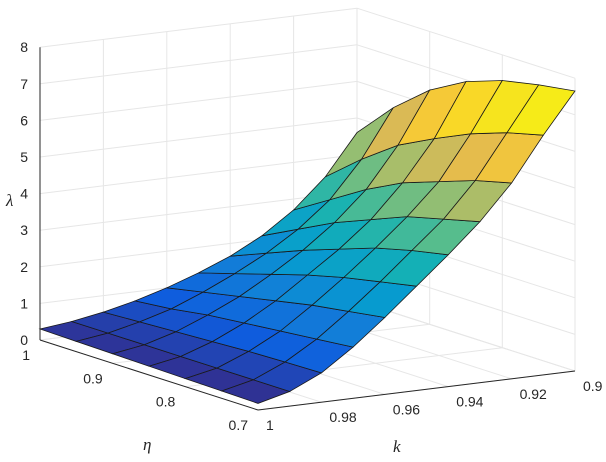  What do you see at coordinates (541, 110) in the screenshot?
I see `surface-patch-r5-c9` at bounding box center [541, 110].